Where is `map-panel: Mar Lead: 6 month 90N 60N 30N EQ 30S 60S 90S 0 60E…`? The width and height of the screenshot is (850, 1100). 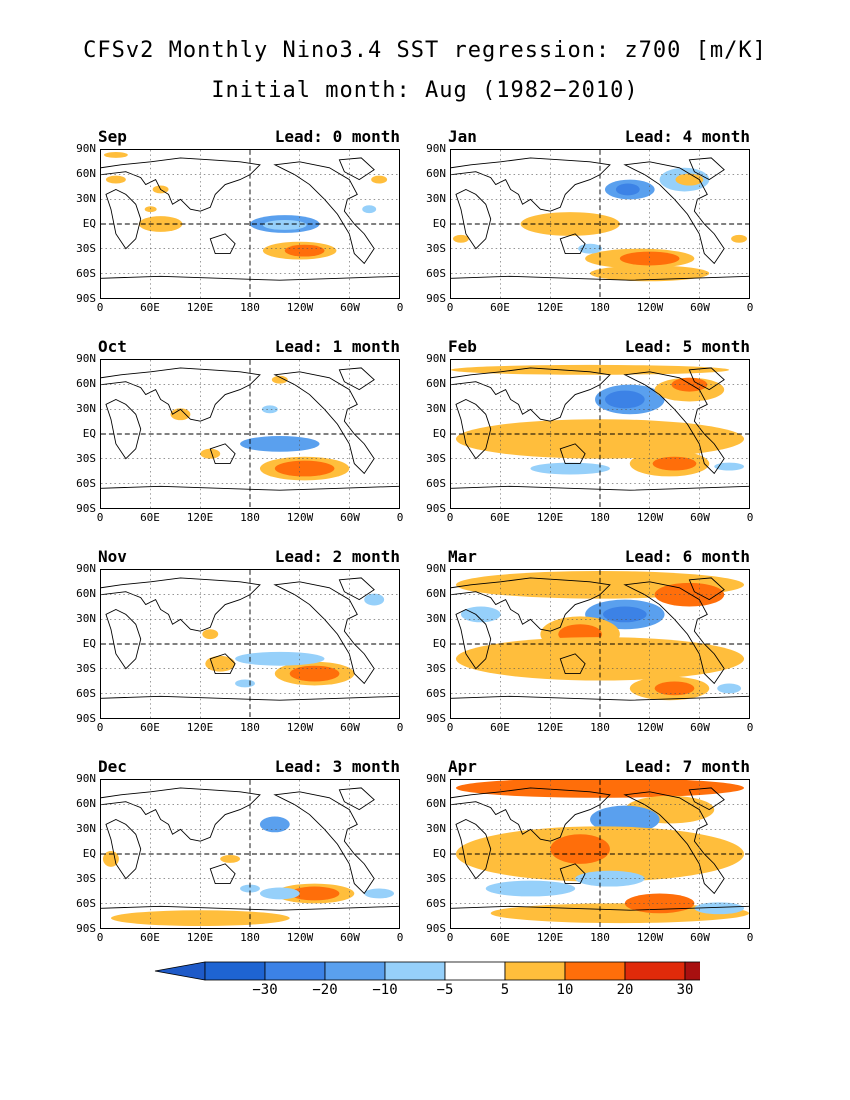
map-panel: Mar Lead: 6 month 90N 60N 30N EQ 30S 60S 90S 0 60E… is located at coordinates (613, 641).